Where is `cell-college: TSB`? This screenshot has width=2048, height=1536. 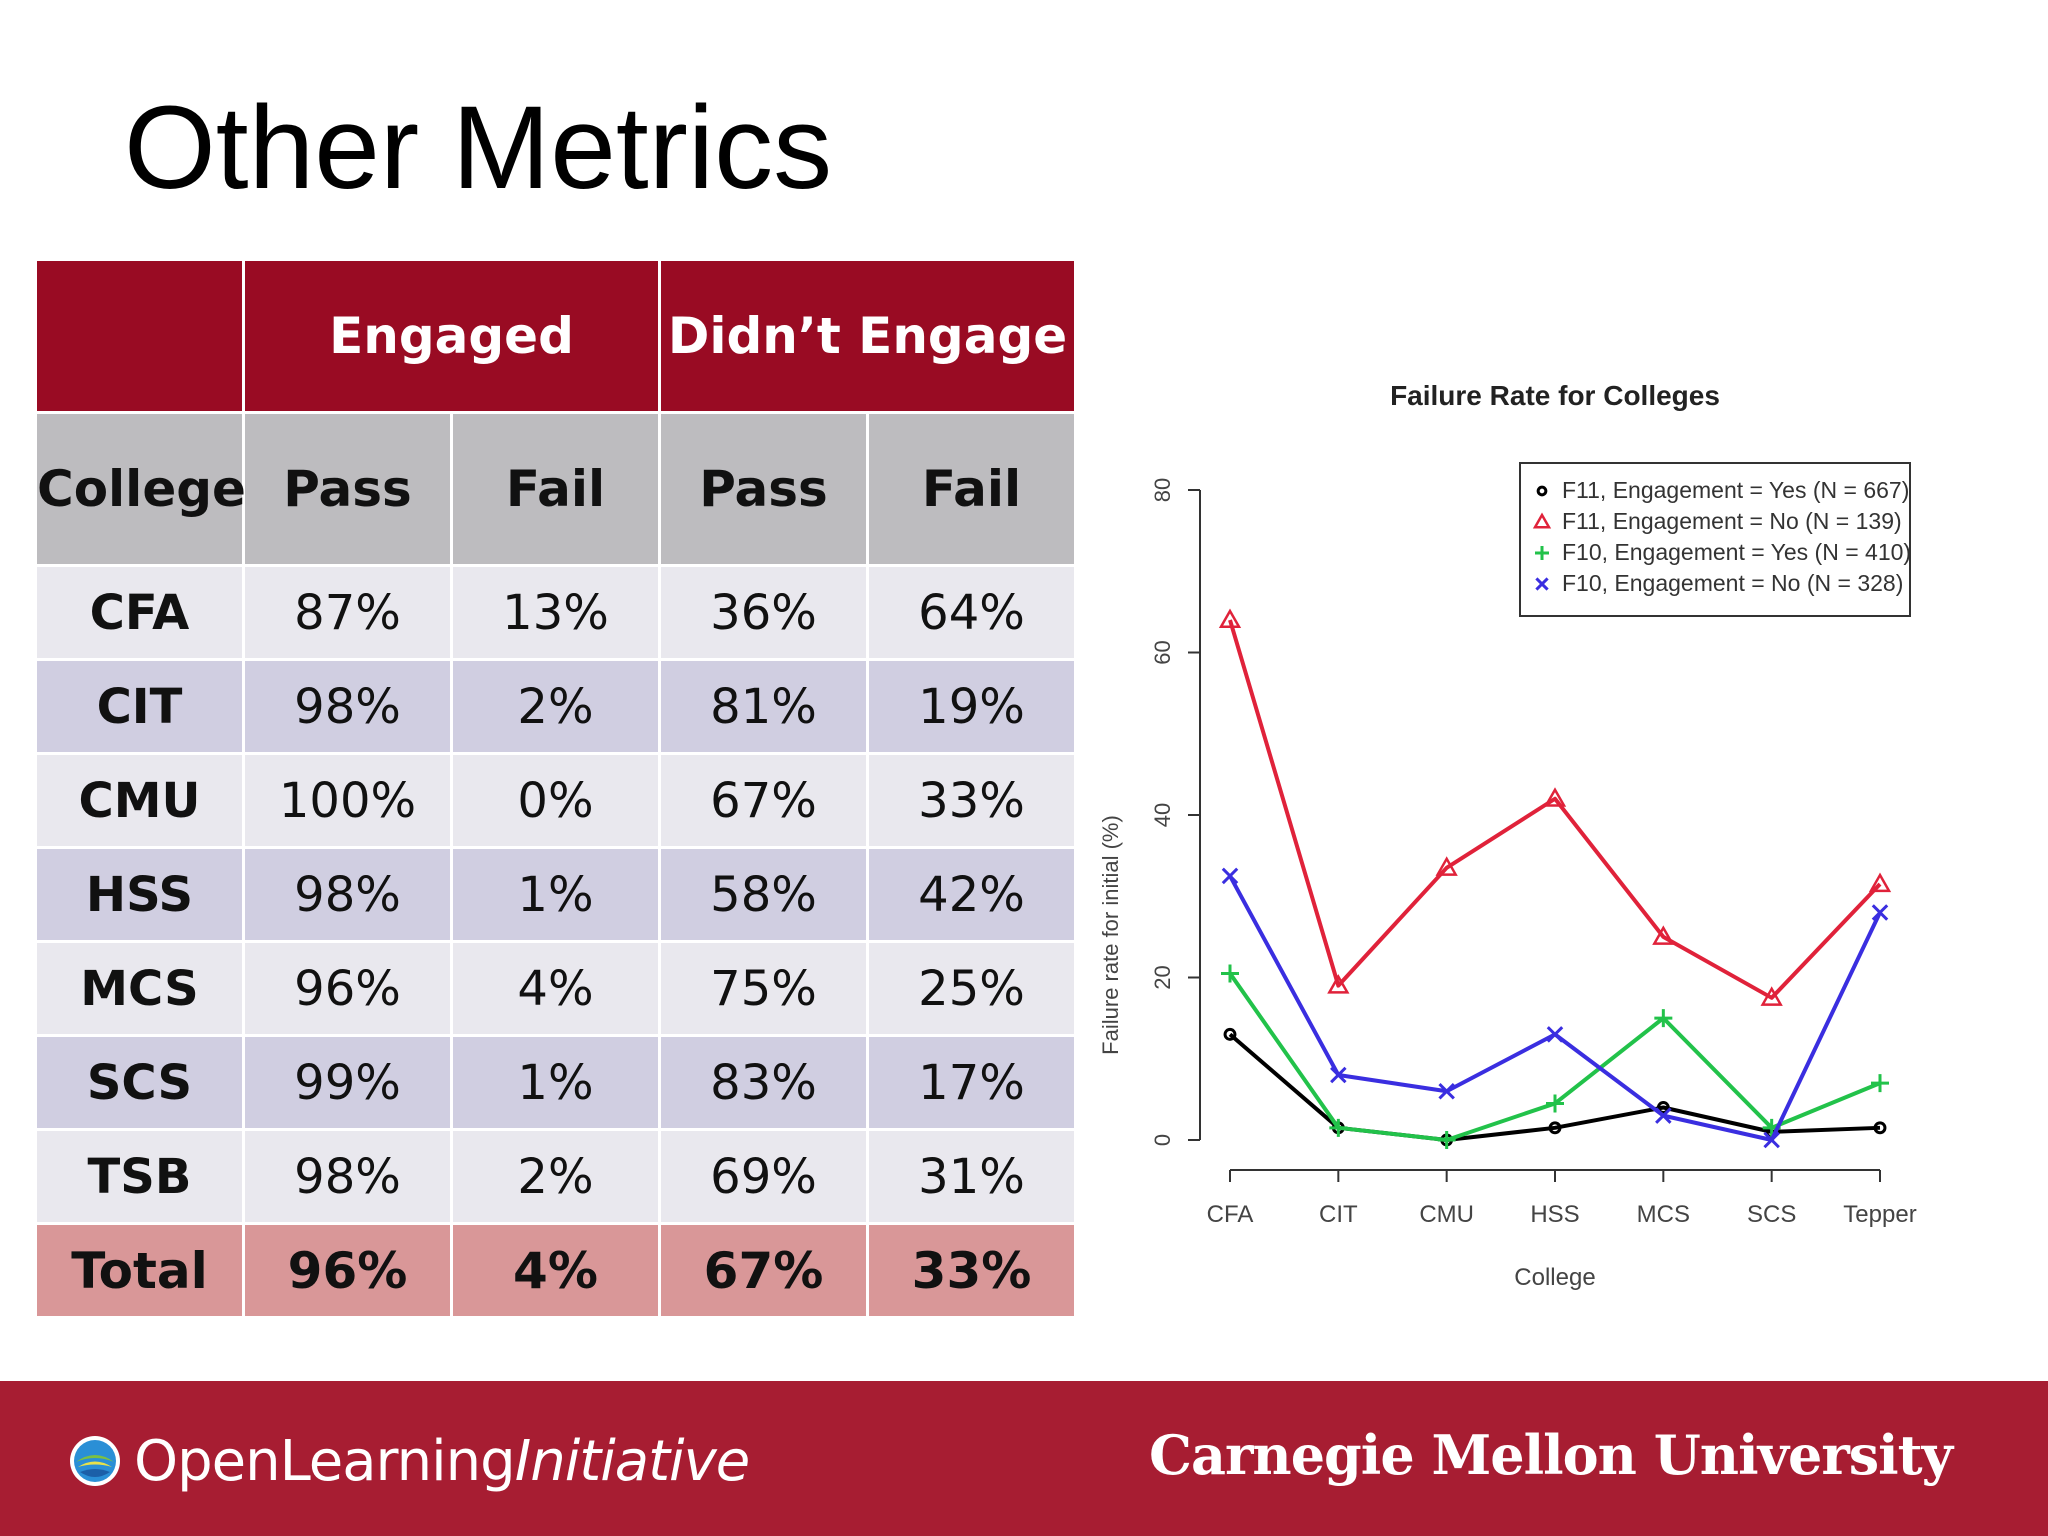
cell-college: TSB is located at coordinates (139, 1176).